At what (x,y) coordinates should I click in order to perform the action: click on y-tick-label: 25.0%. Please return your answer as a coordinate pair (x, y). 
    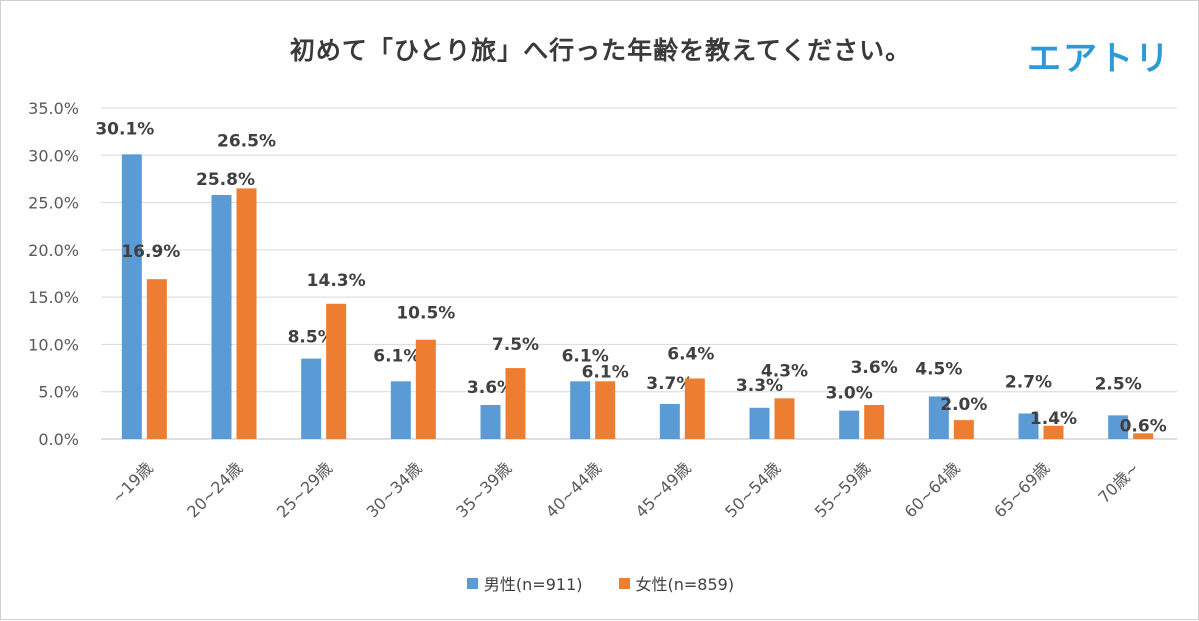
    Looking at the image, I should click on (53, 203).